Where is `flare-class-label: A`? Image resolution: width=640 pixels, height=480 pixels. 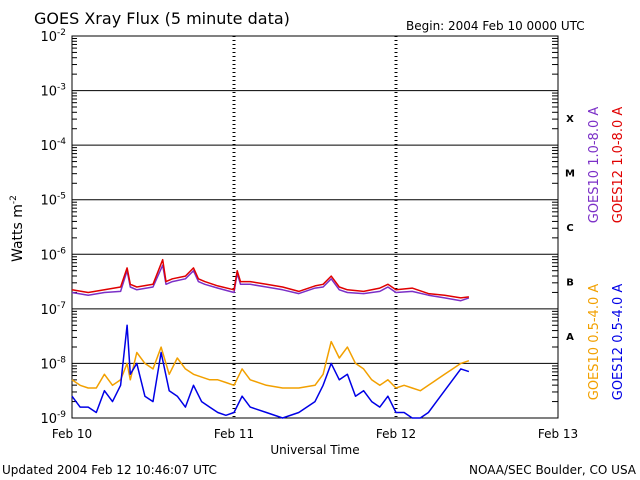
flare-class-label: A is located at coordinates (570, 337).